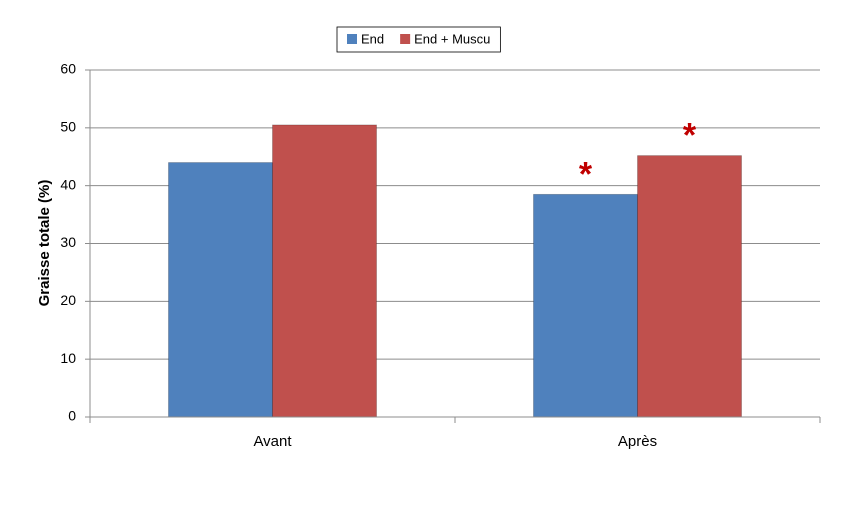  I want to click on y-tick-label: 40, so click(68, 184).